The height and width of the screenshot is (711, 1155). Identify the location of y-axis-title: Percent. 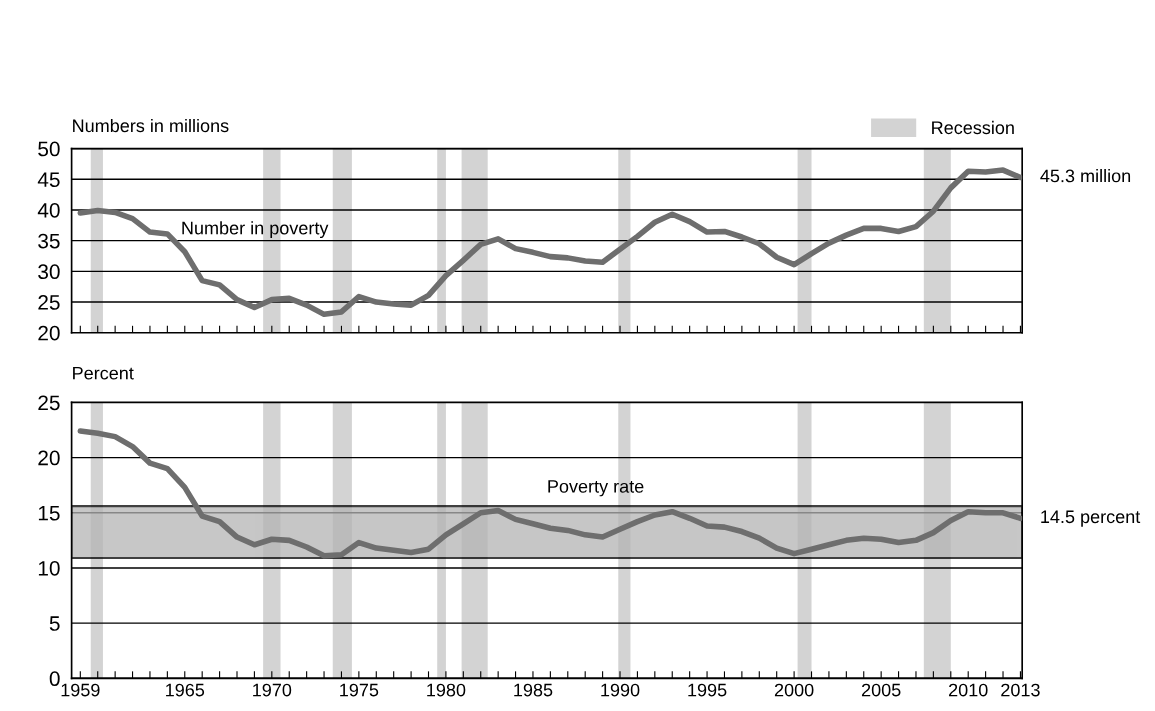
(103, 373).